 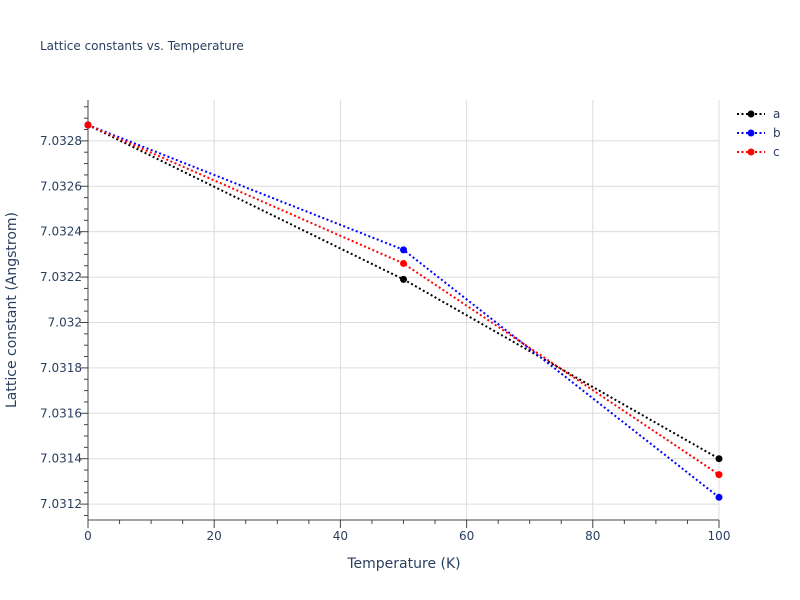 I want to click on y-tick-label: 7.0324, so click(x=61, y=232).